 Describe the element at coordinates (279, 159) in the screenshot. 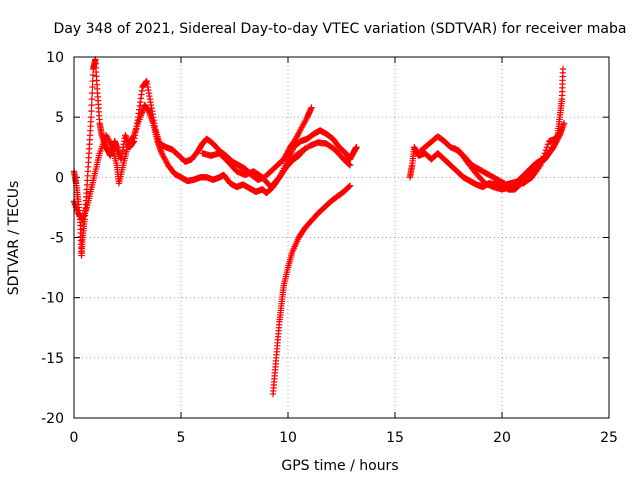

I see `series-midday-arc` at that location.